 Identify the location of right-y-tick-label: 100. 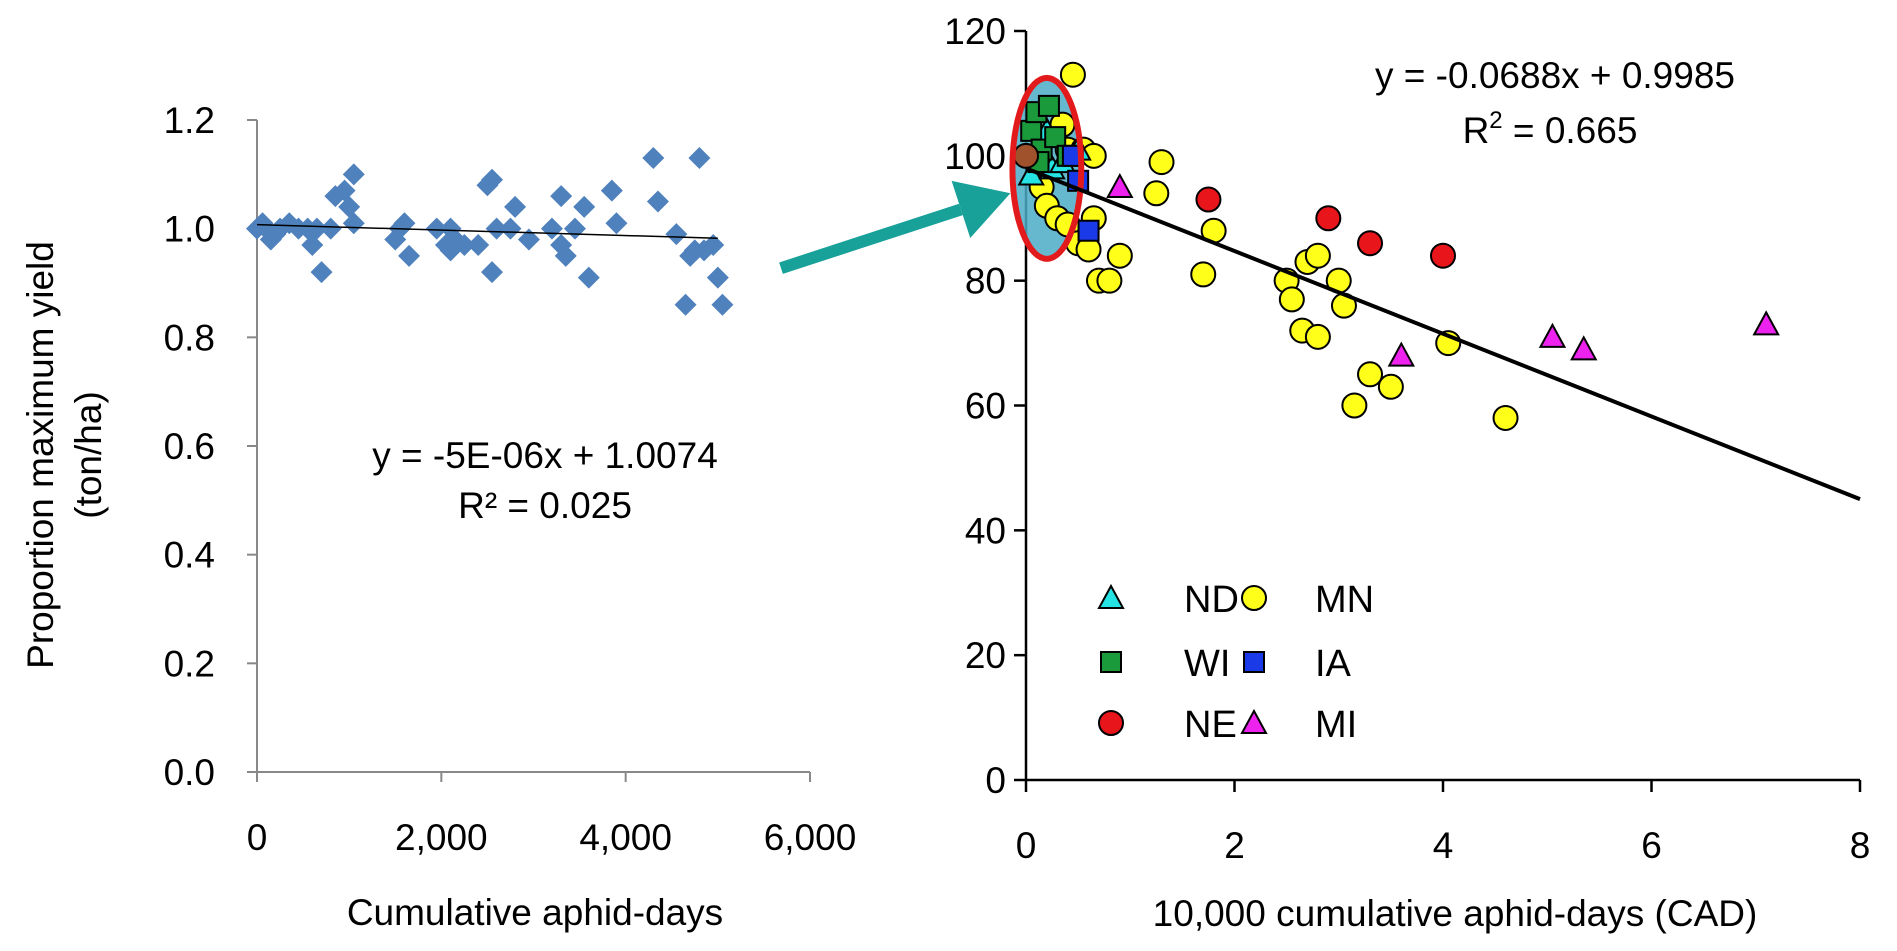
(975, 156).